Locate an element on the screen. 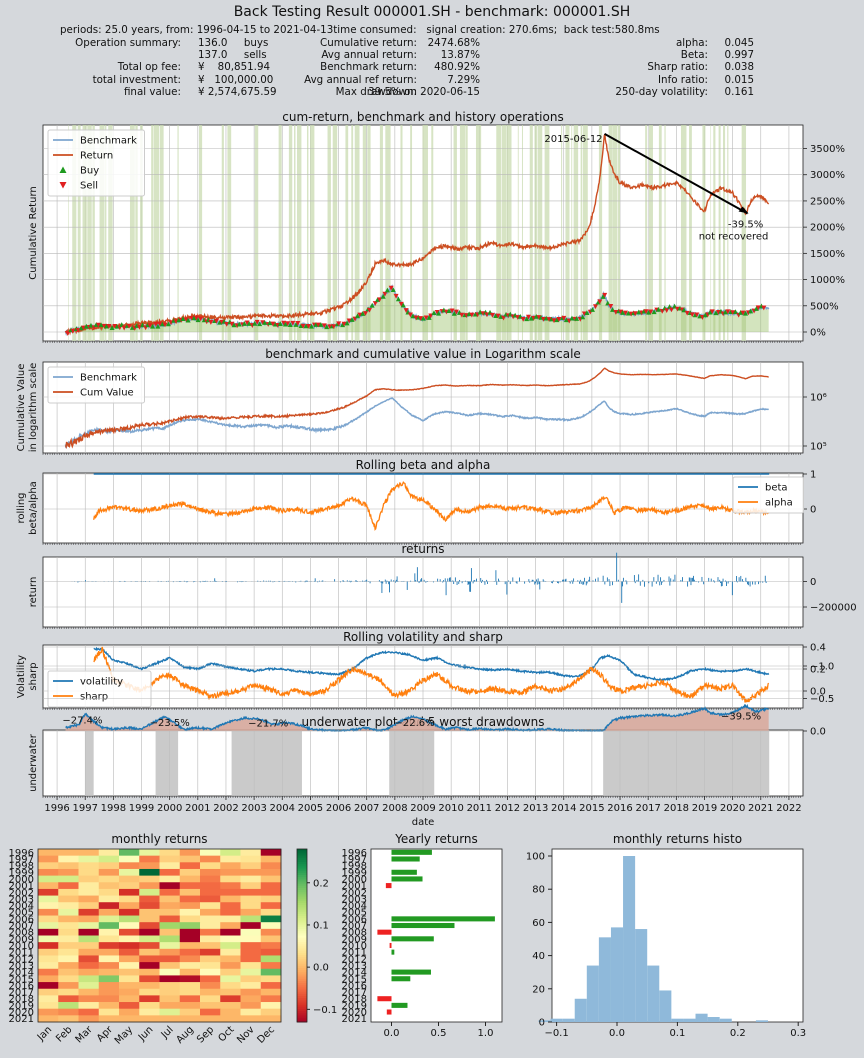  y-axis-label: Cumulative Return is located at coordinates (33, 232).